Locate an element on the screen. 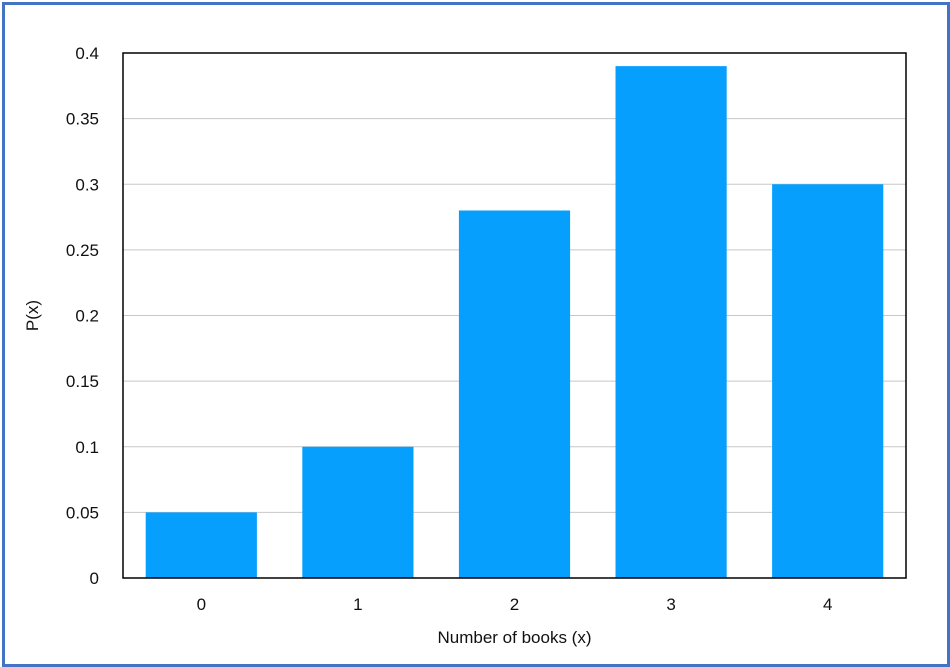 The height and width of the screenshot is (667, 950). y-axis-title: P(x) is located at coordinates (32, 315).